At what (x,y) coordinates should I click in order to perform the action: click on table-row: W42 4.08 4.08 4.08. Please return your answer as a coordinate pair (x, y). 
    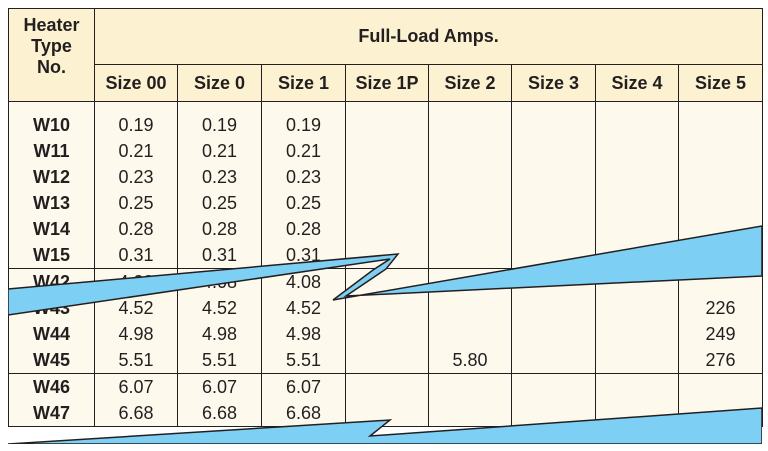
    Looking at the image, I should click on (386, 281).